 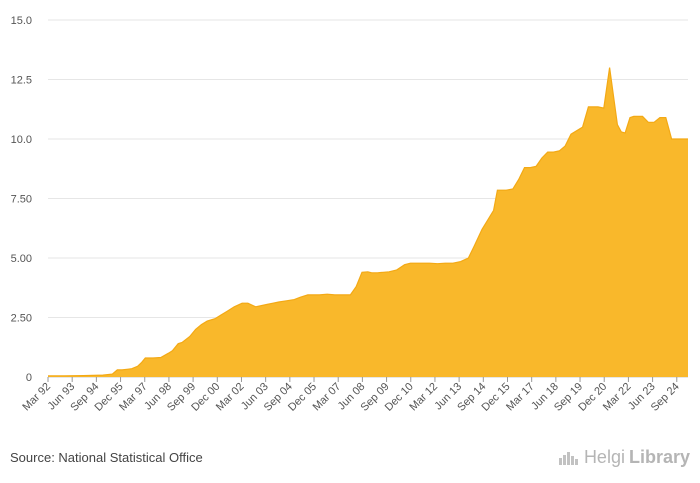 What do you see at coordinates (568, 458) in the screenshot?
I see `helgi-library-logo-icon` at bounding box center [568, 458].